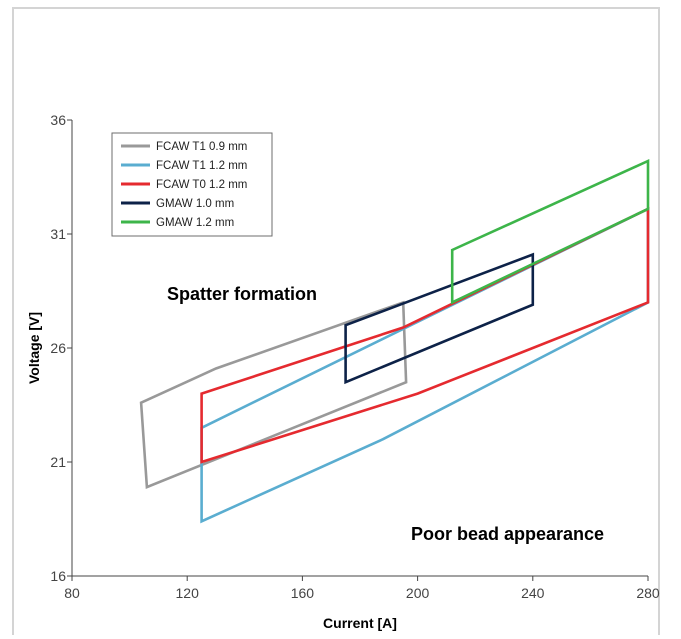 The image size is (681, 639). Describe the element at coordinates (550, 231) in the screenshot. I see `series-5-line` at that location.